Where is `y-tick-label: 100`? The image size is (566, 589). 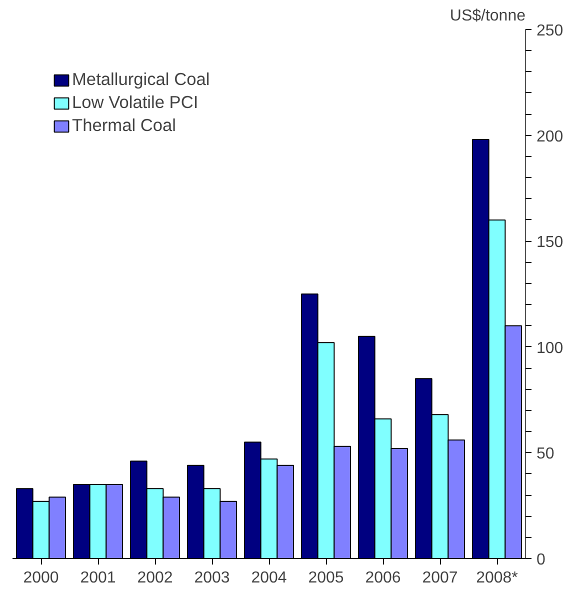 y-tick-label: 100 is located at coordinates (550, 348).